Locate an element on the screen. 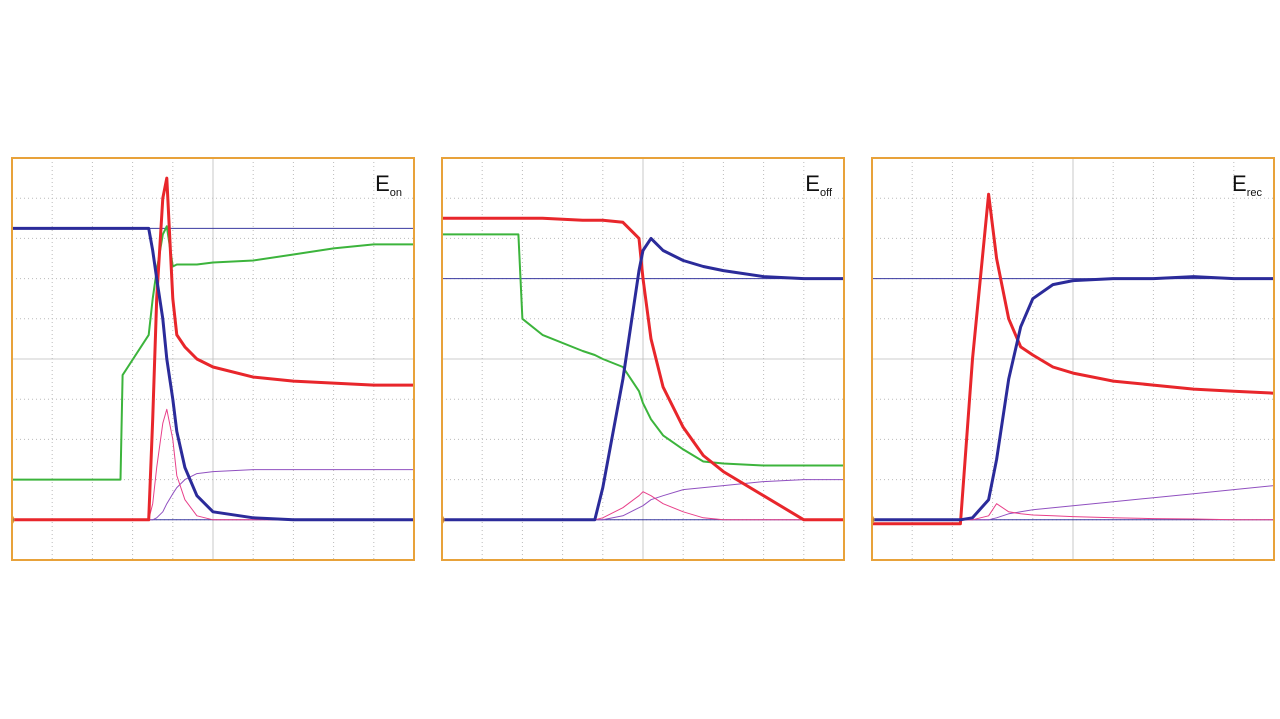 The width and height of the screenshot is (1280, 719). title-subscript: off is located at coordinates (826, 193).